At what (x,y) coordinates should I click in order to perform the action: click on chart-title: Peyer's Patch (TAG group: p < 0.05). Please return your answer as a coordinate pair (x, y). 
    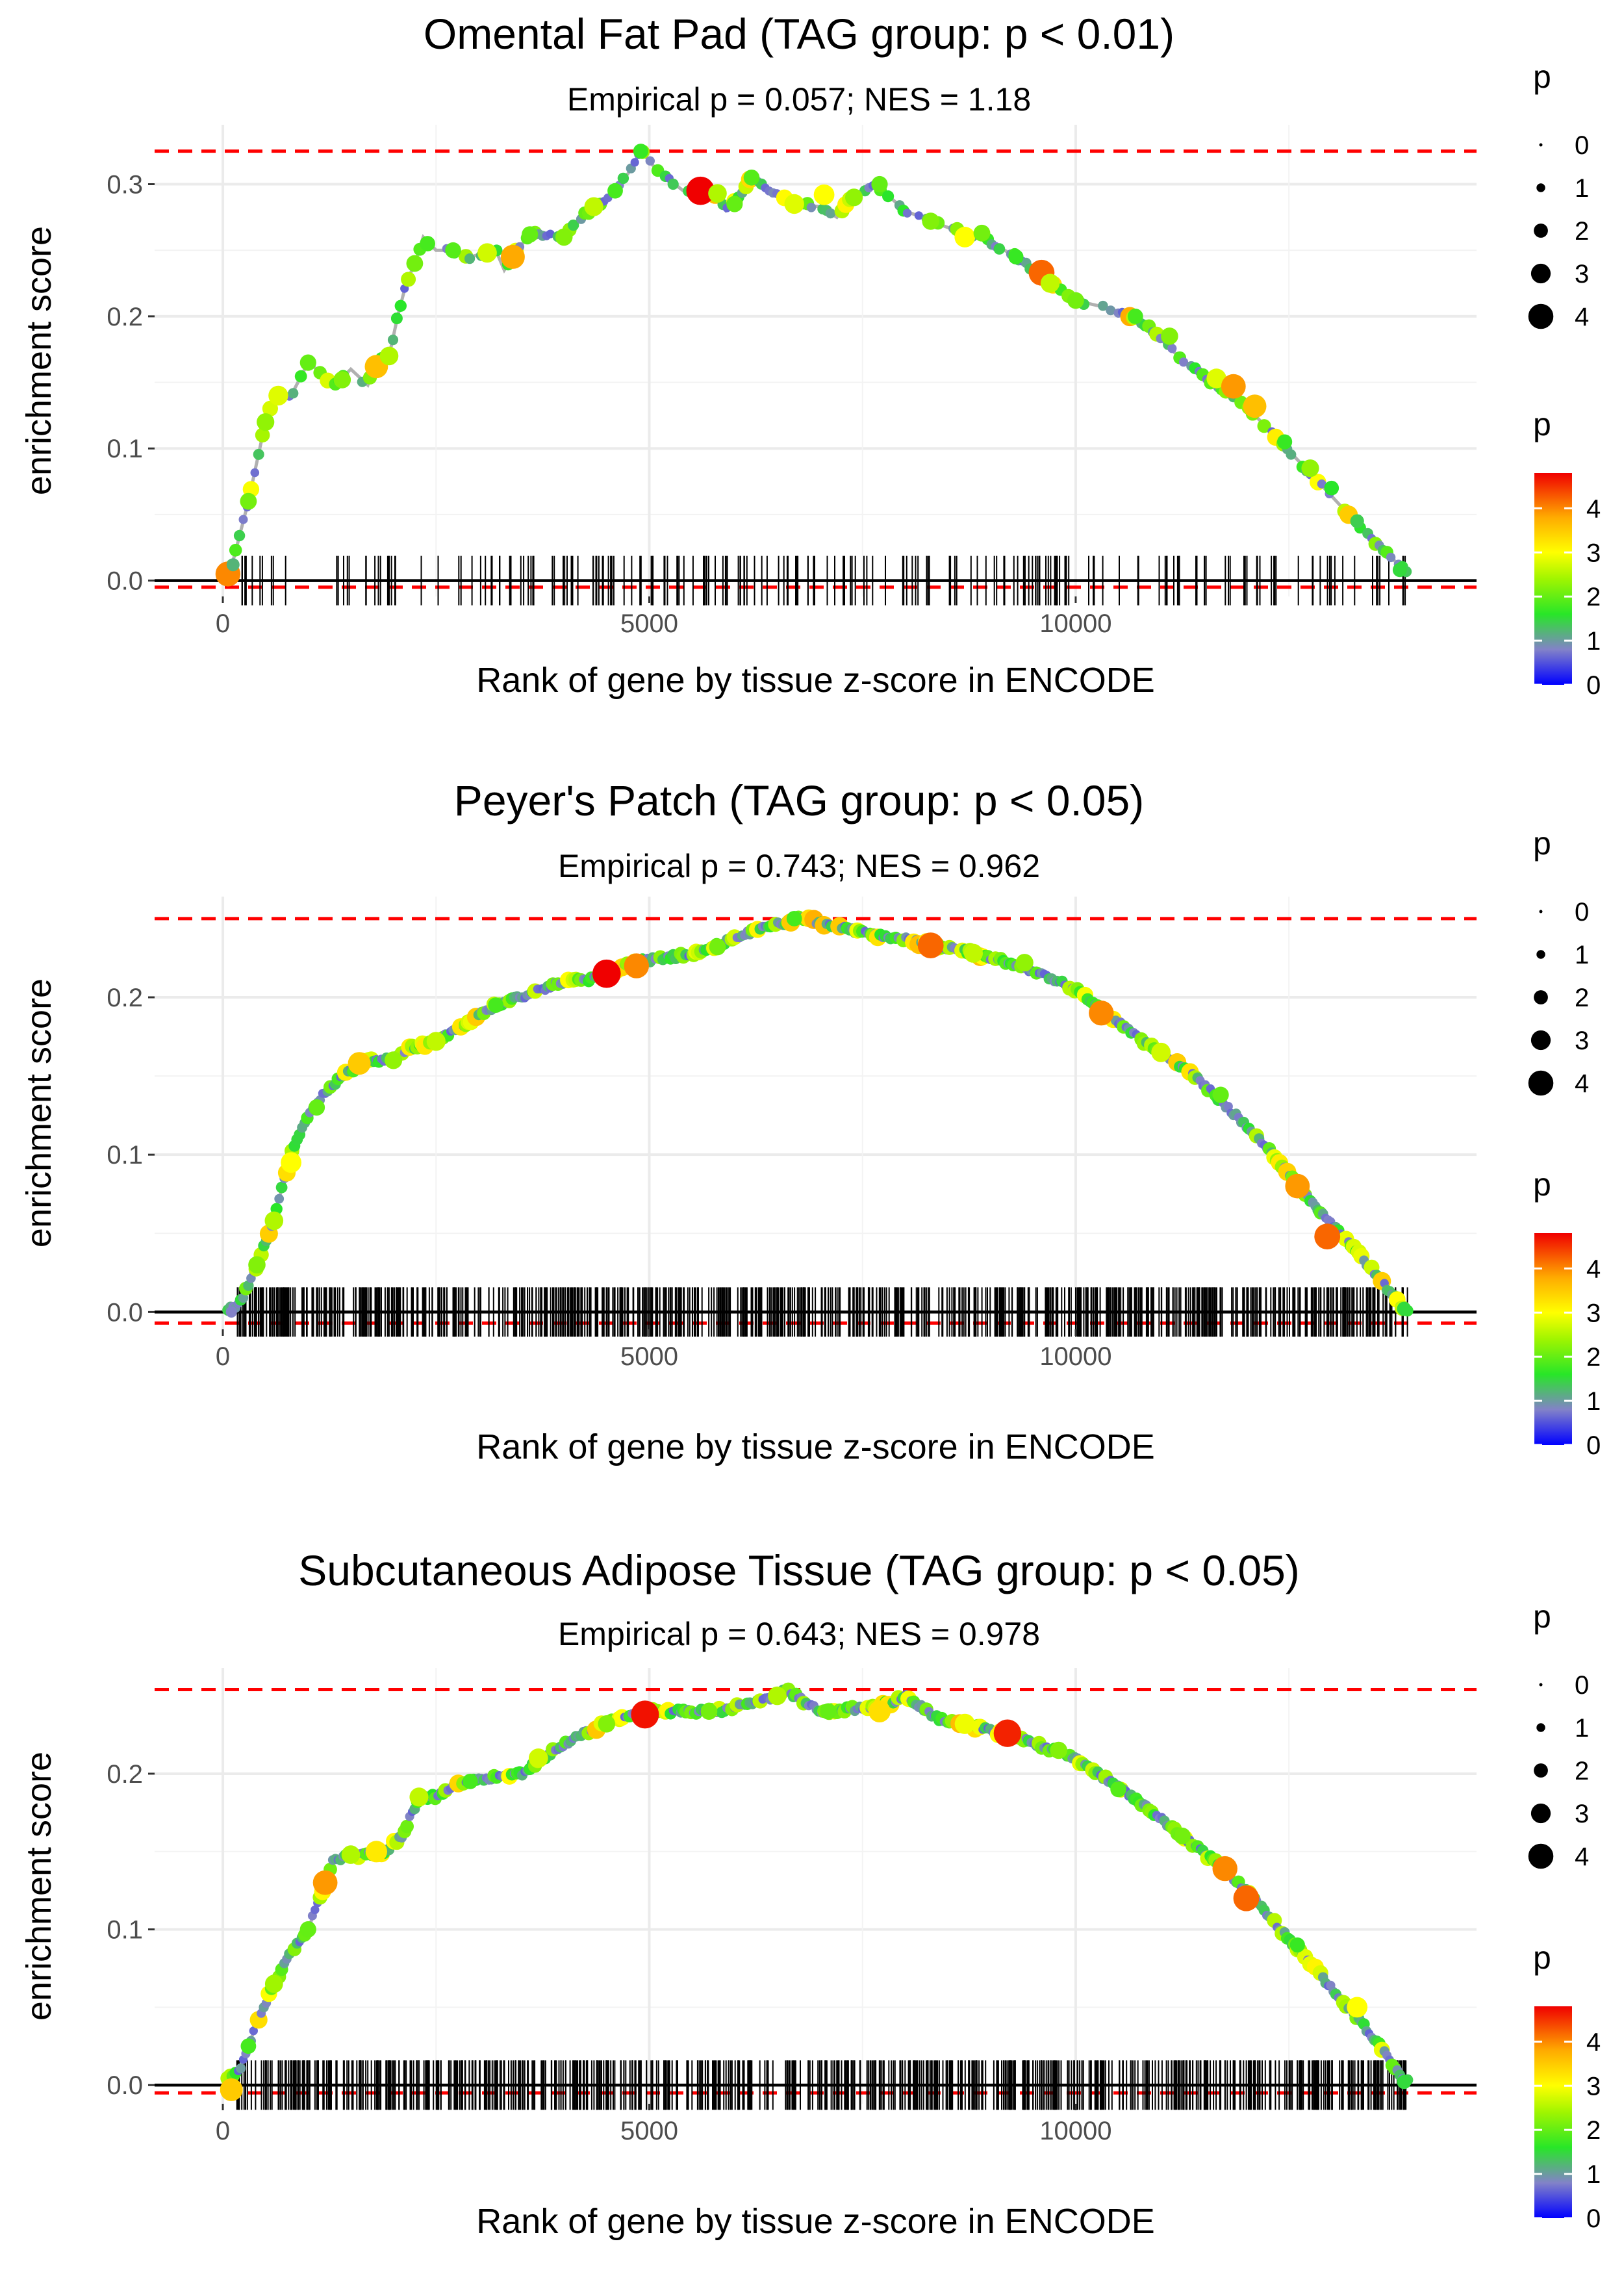
    Looking at the image, I should click on (799, 800).